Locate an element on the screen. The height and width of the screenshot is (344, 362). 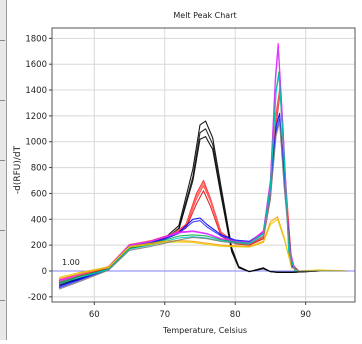
y-tick-label: 1600 is located at coordinates (36, 65).